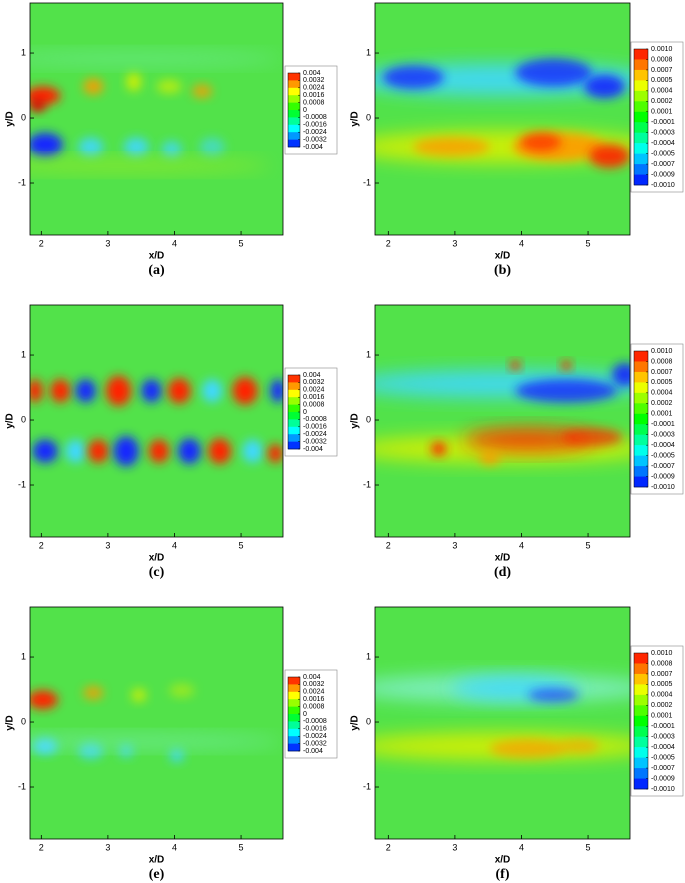 The image size is (685, 883). What do you see at coordinates (368, 354) in the screenshot?
I see `y-tick-label: 1` at bounding box center [368, 354].